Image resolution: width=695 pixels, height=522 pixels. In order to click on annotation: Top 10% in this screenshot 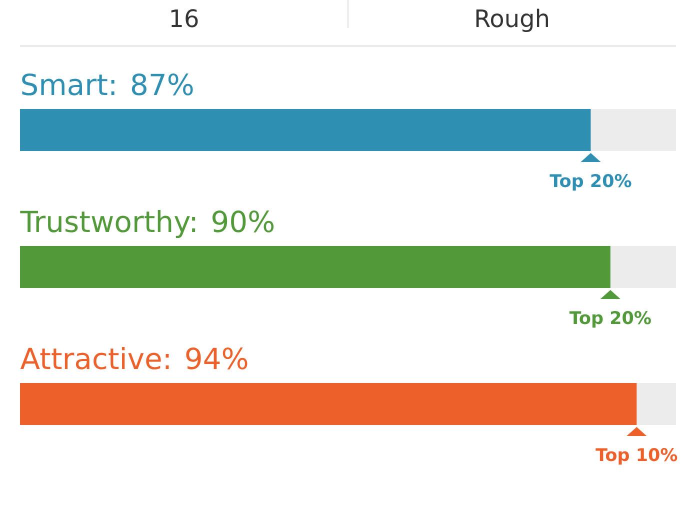, I will do `click(637, 456)`.